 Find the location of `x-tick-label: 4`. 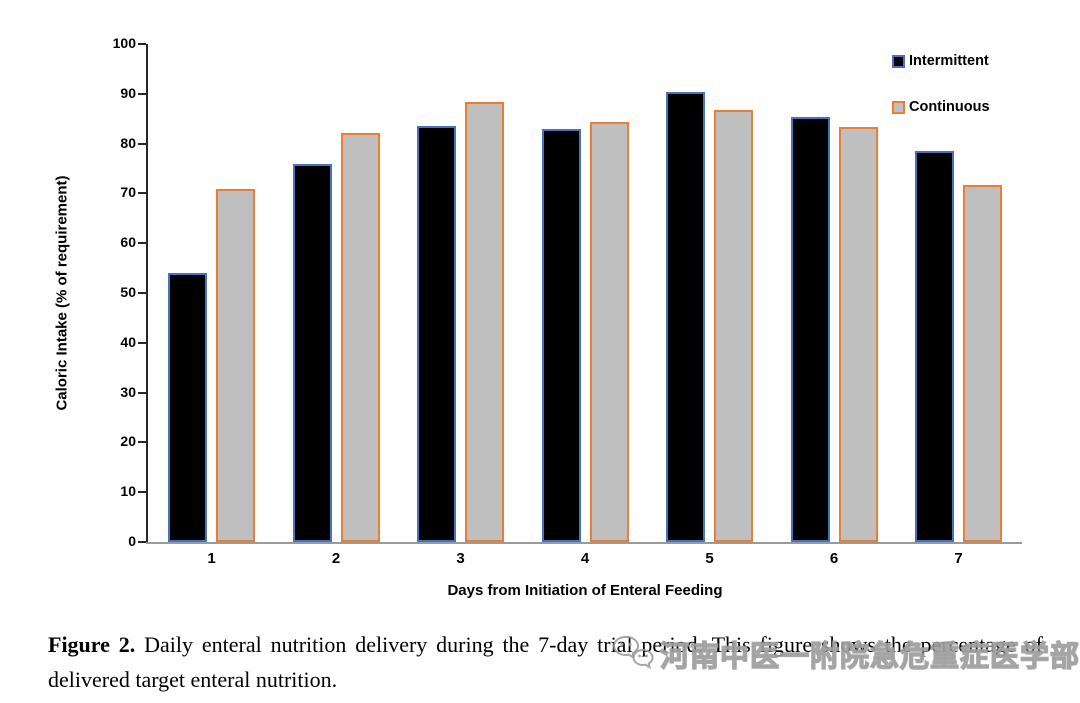

x-tick-label: 4 is located at coordinates (585, 558).